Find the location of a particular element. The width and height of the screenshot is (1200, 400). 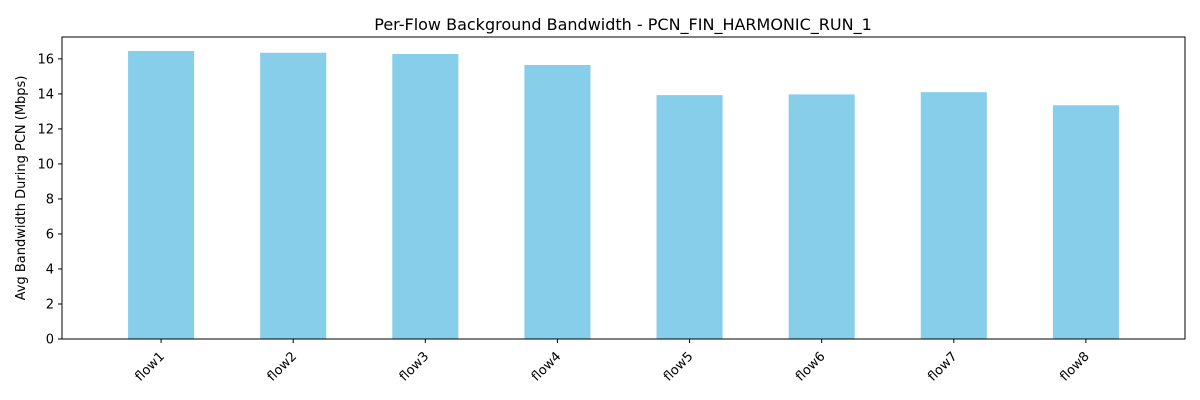

y-tick-label: 0 is located at coordinates (50, 340).